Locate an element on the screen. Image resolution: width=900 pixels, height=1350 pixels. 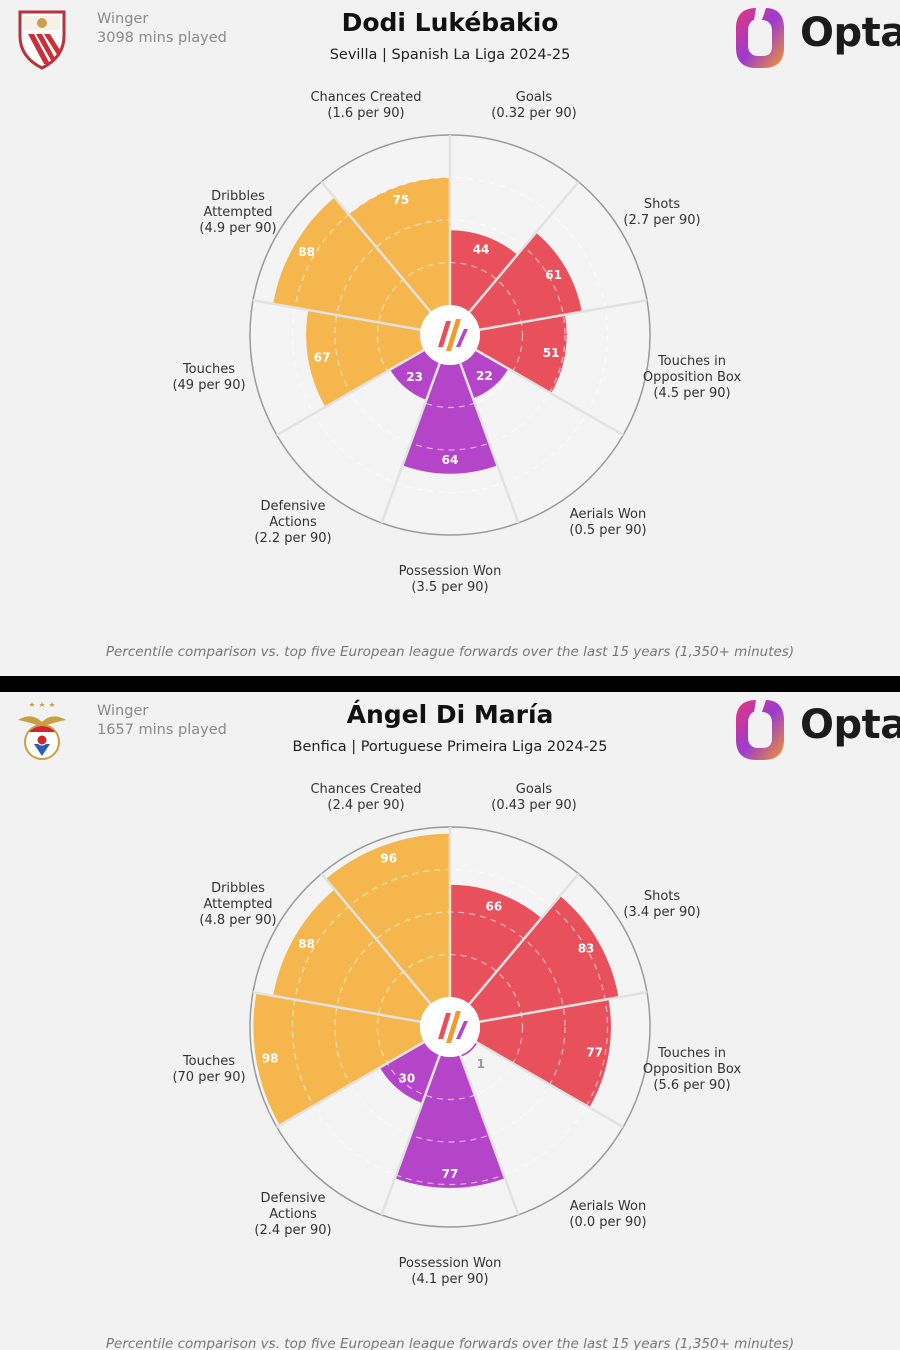
radar-bar-touches is located at coordinates (339, 1059).